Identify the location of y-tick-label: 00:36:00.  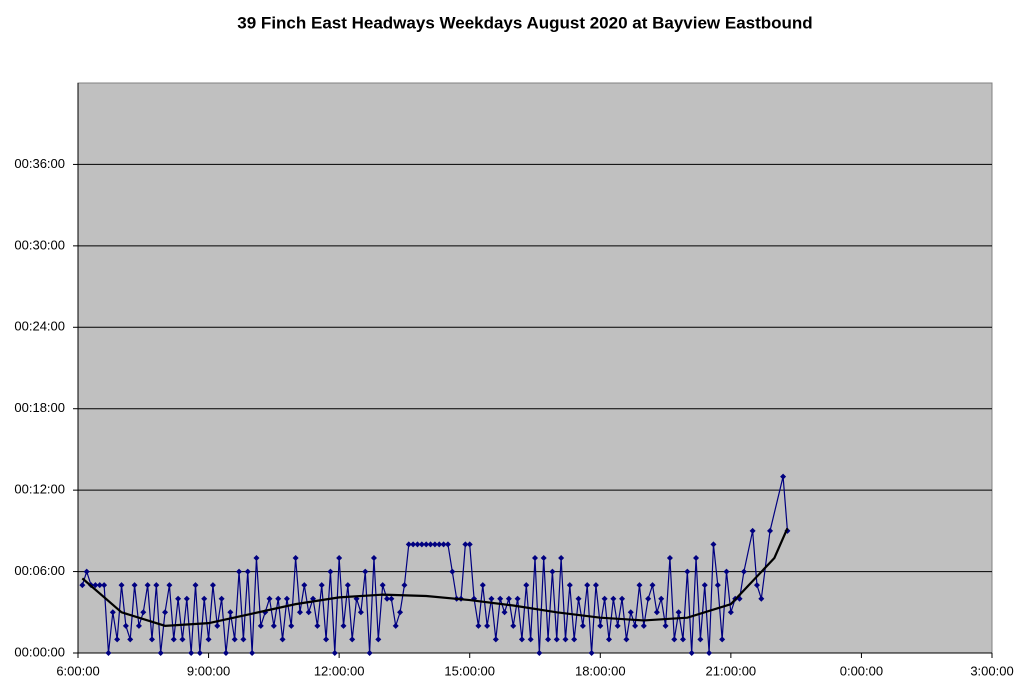
(39, 163).